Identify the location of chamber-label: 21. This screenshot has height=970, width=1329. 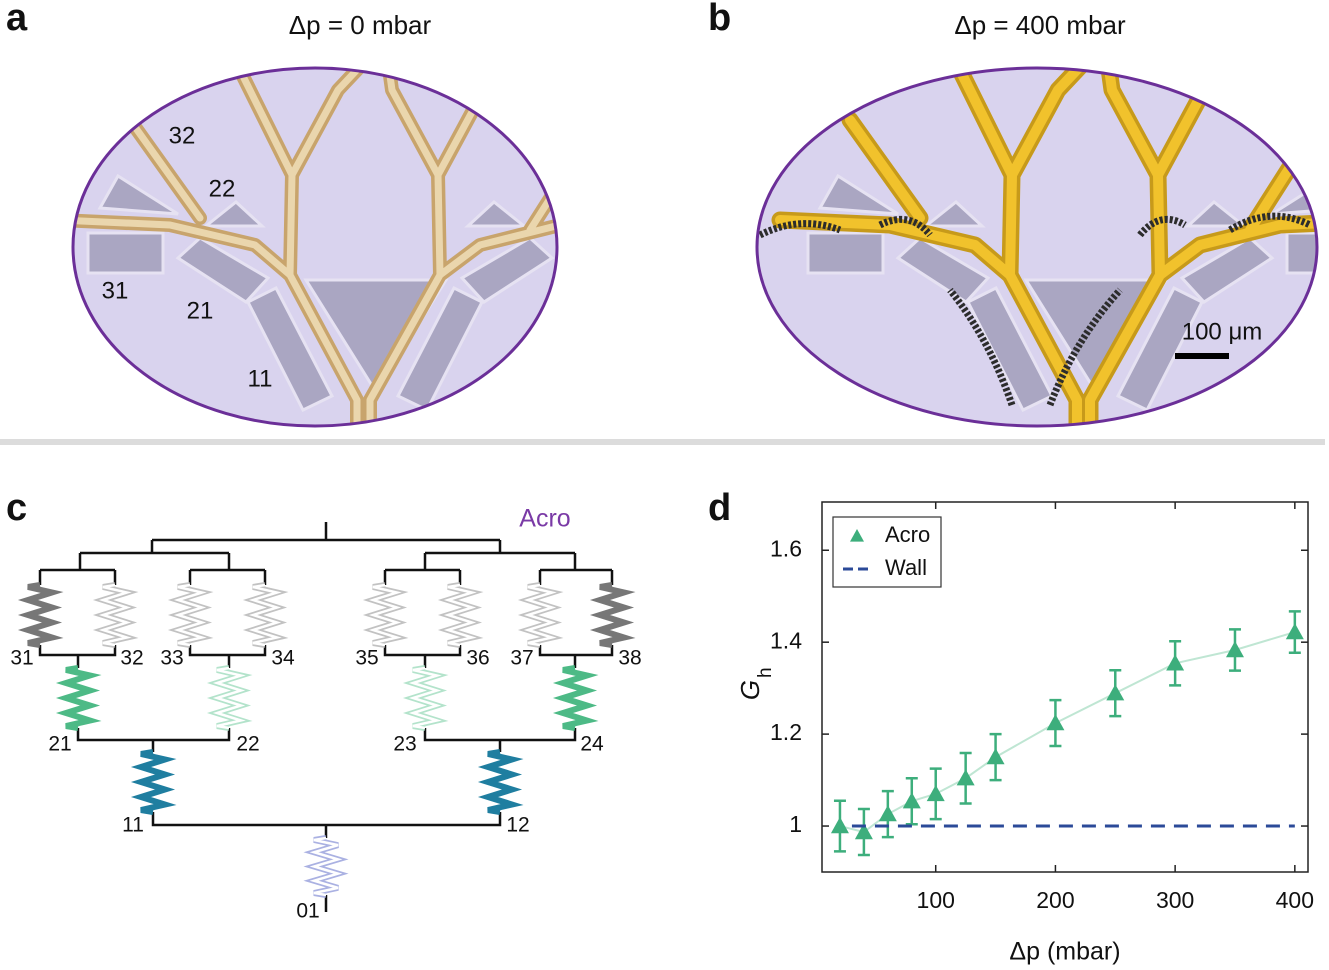
(200, 310).